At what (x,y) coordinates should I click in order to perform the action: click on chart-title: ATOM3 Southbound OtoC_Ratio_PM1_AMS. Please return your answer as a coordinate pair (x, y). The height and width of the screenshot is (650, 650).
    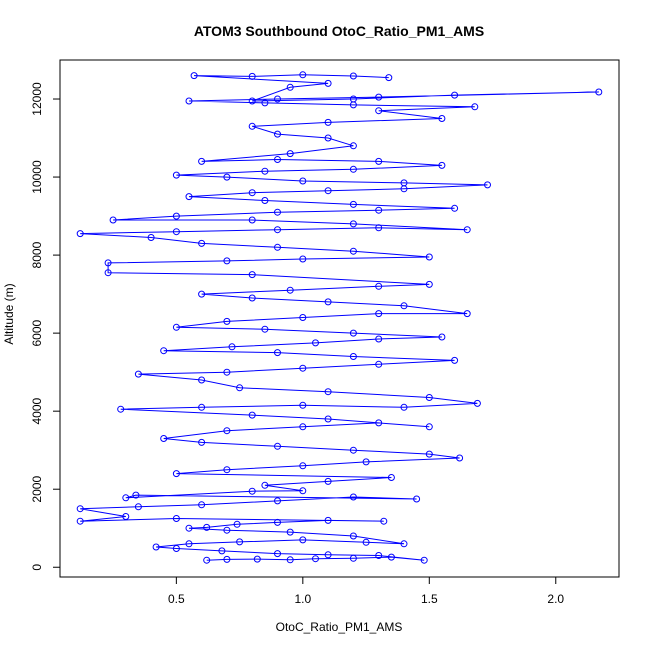
    Looking at the image, I should click on (339, 31).